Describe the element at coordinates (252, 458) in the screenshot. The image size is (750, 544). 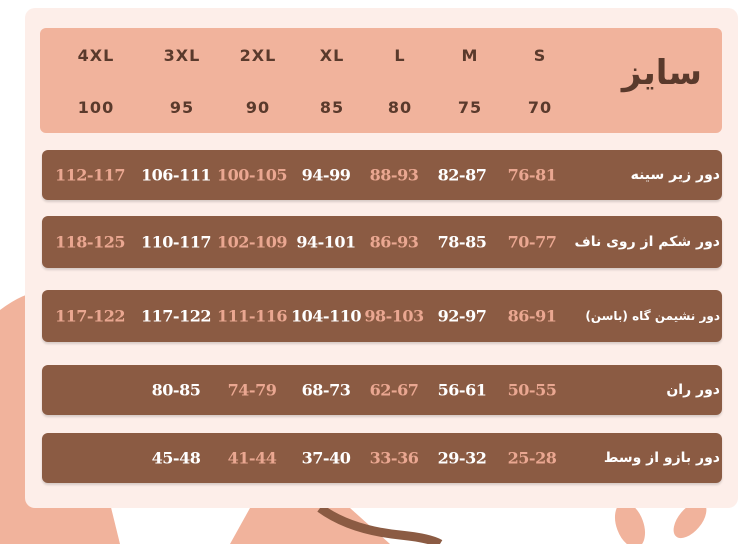
I see `measurement-value: 41-44` at that location.